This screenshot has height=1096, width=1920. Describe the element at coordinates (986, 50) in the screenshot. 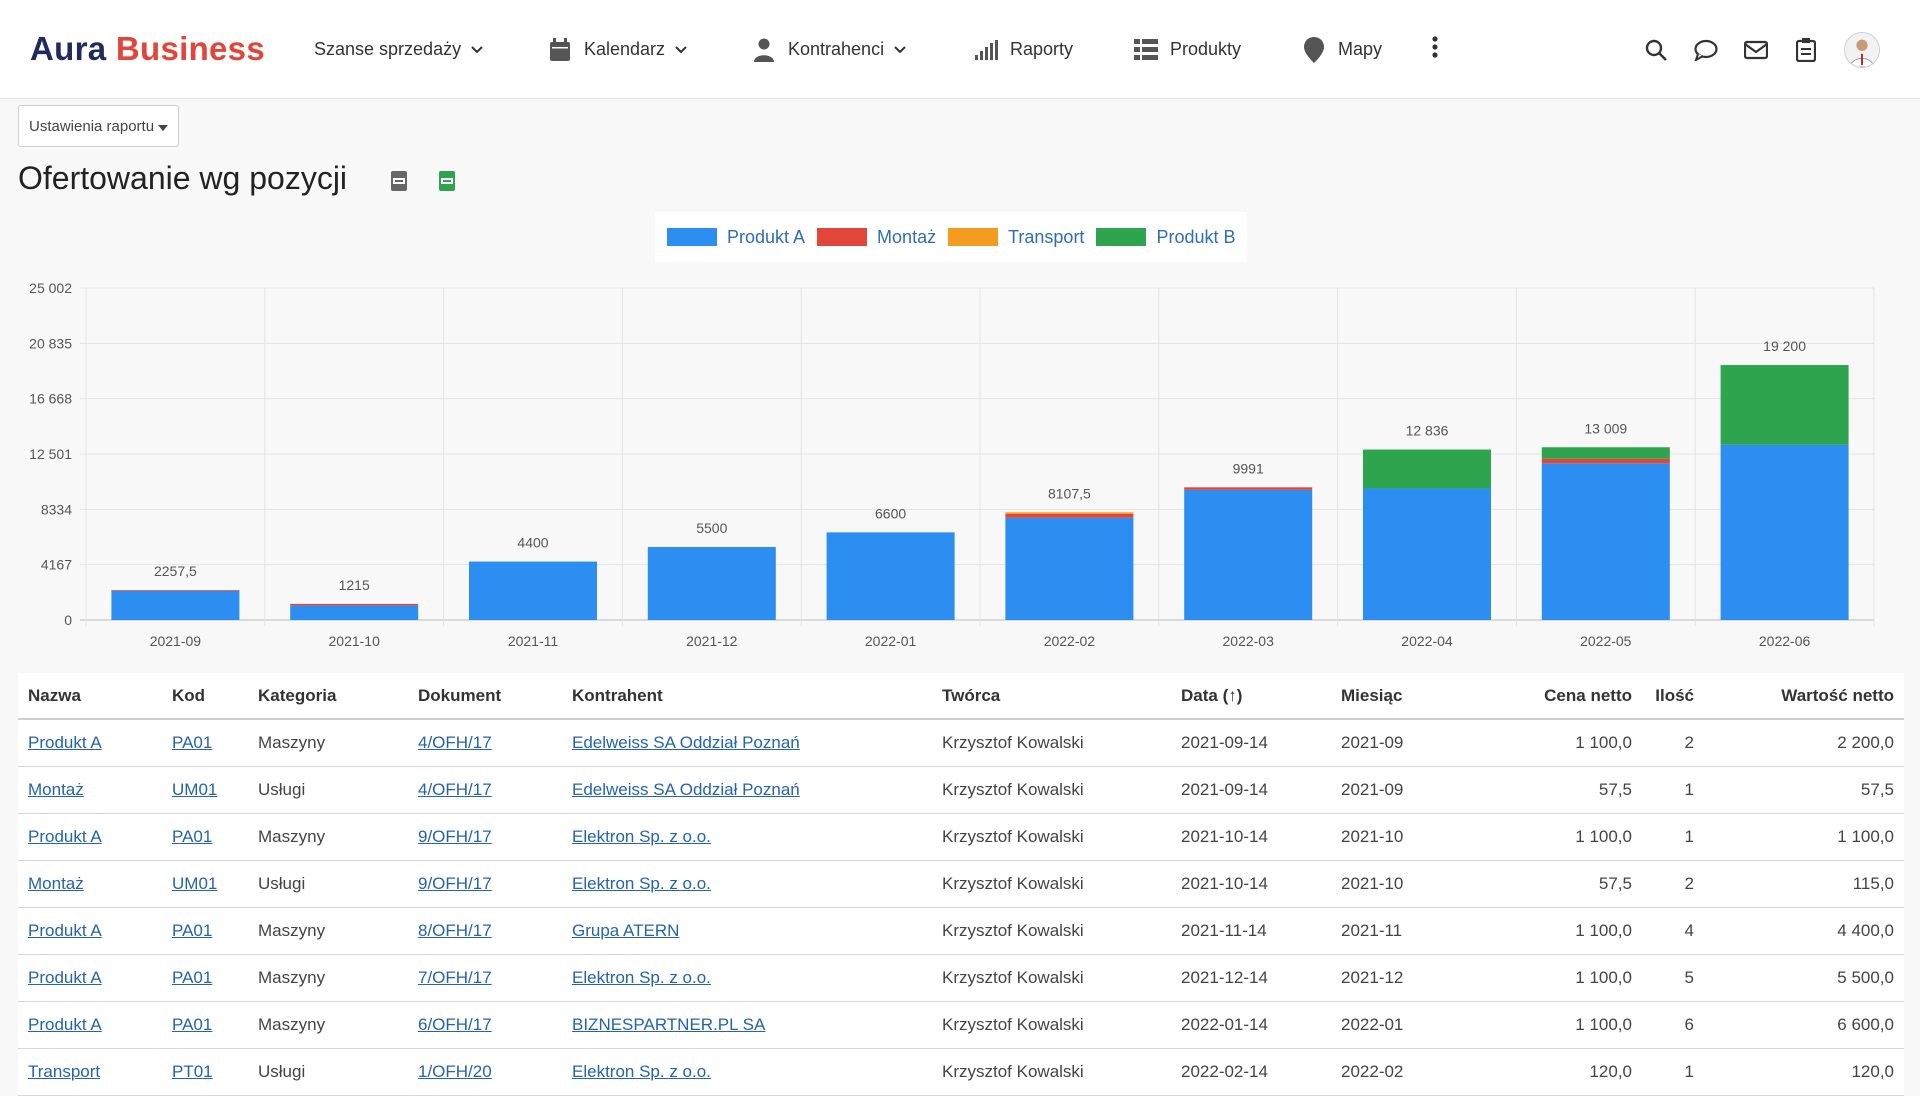

I see `bar-signal-icon` at that location.